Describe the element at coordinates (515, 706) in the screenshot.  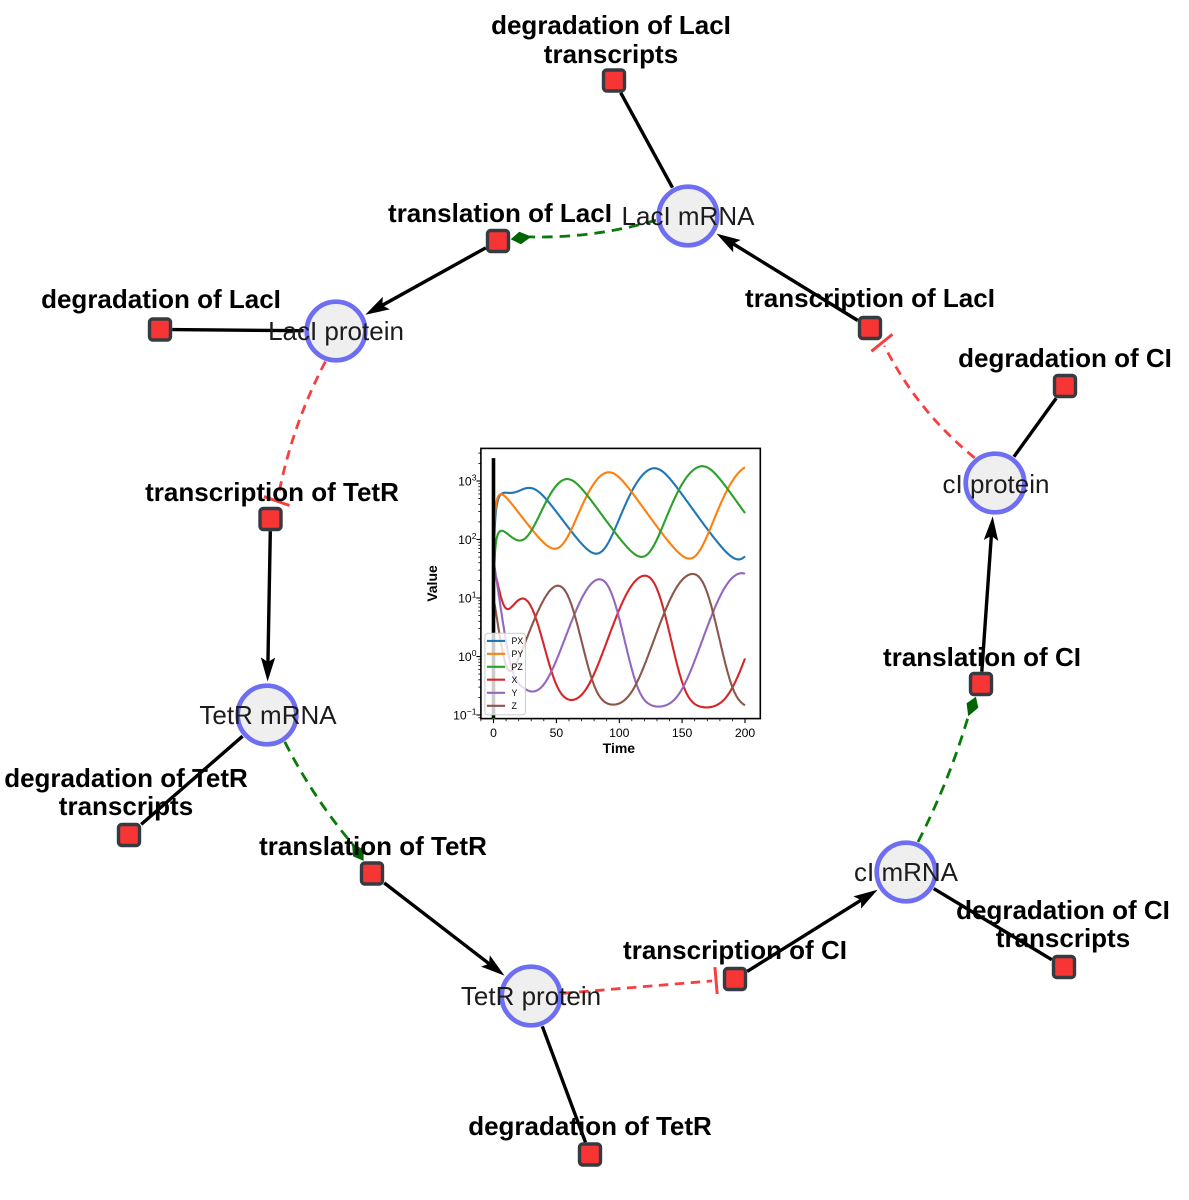
I see `svg-text: Z` at that location.